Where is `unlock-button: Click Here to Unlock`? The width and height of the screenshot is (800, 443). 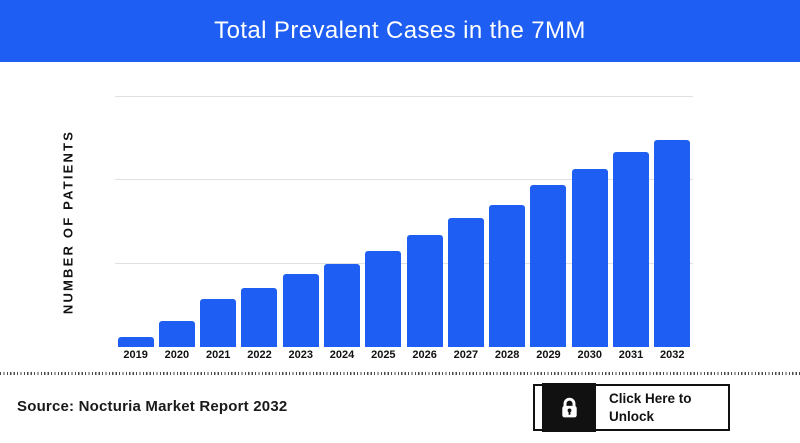 unlock-button: Click Here to Unlock is located at coordinates (631, 407).